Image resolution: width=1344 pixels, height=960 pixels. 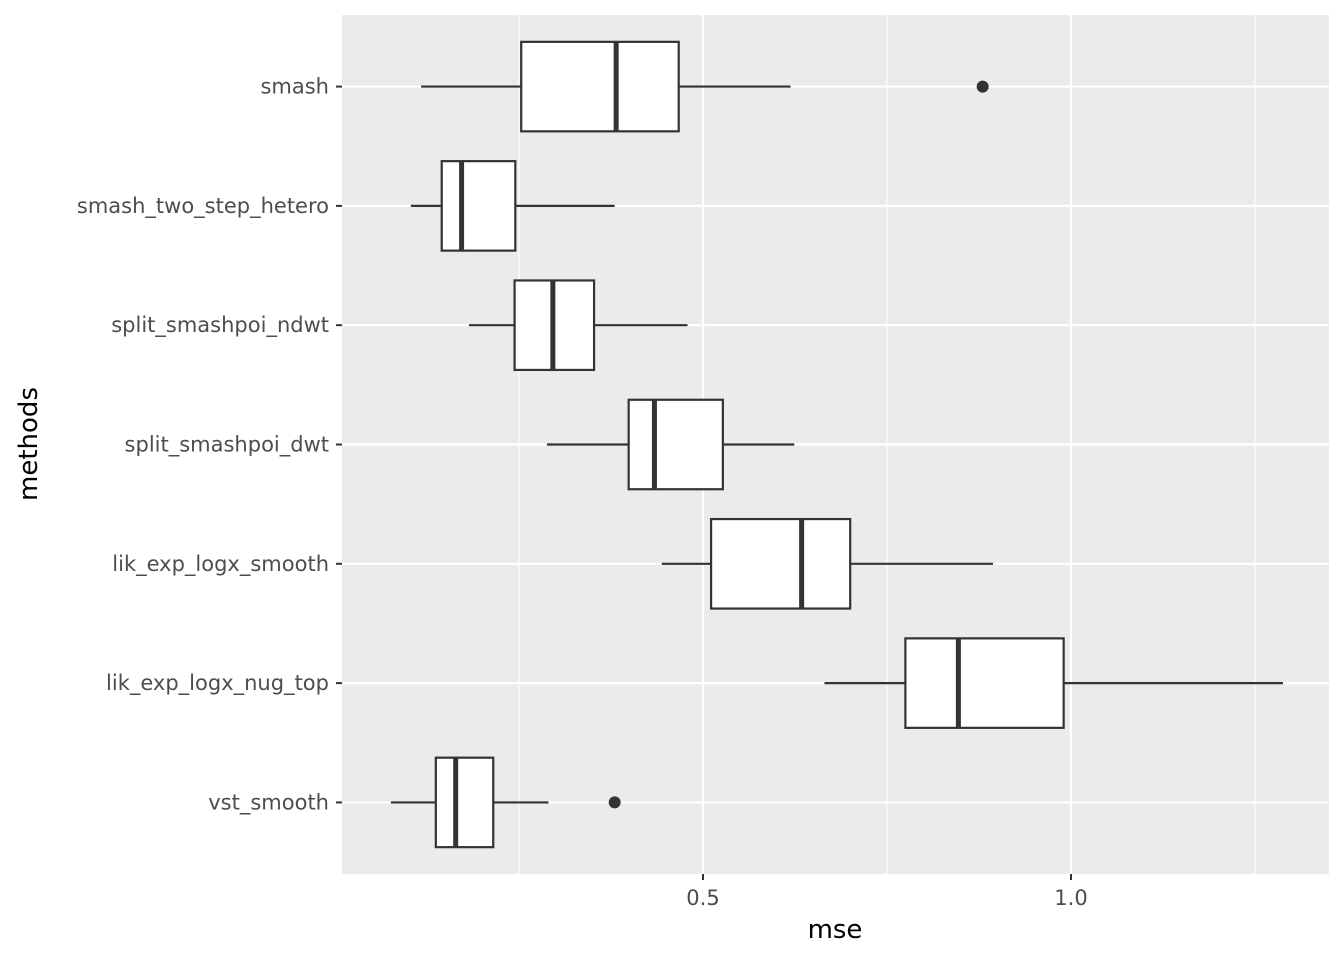 What do you see at coordinates (203, 206) in the screenshot?
I see `y-tick-label: smash_two_step_hetero` at bounding box center [203, 206].